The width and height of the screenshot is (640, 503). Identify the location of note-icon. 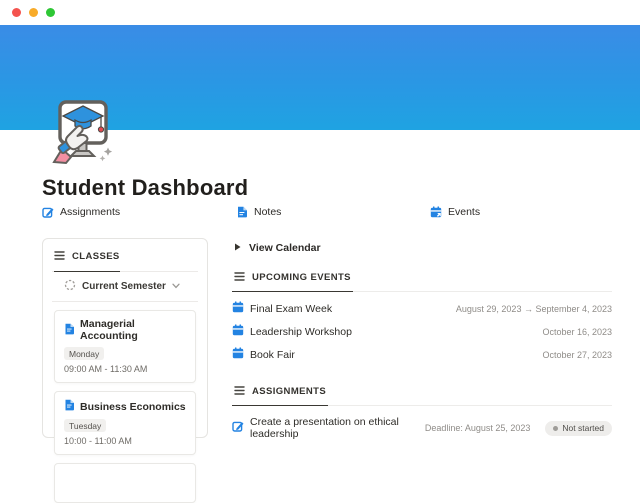
(242, 212).